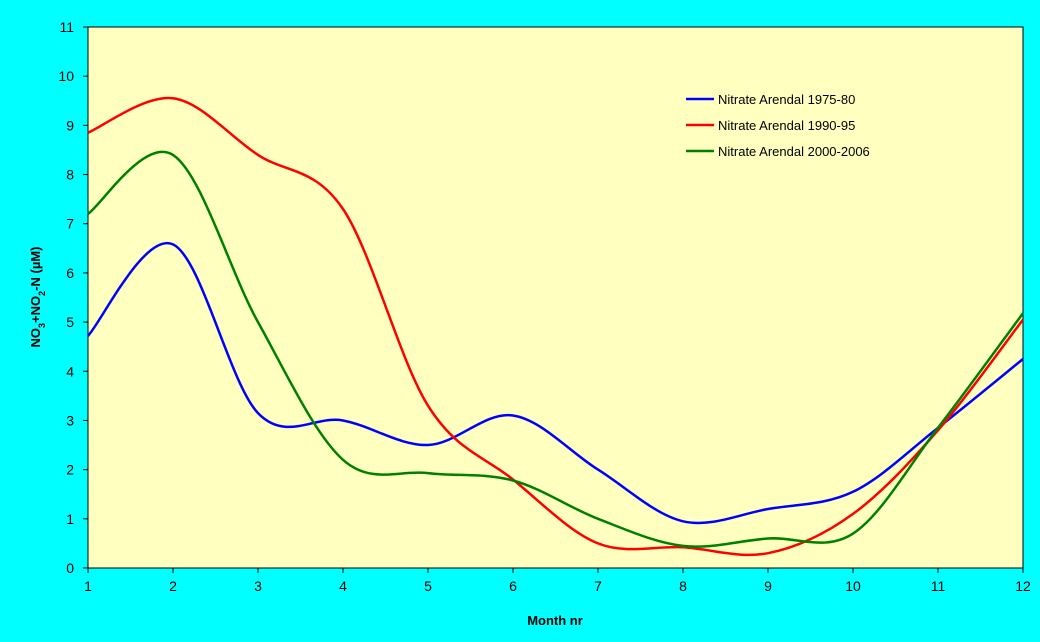  I want to click on x-tick-label: 2, so click(173, 586).